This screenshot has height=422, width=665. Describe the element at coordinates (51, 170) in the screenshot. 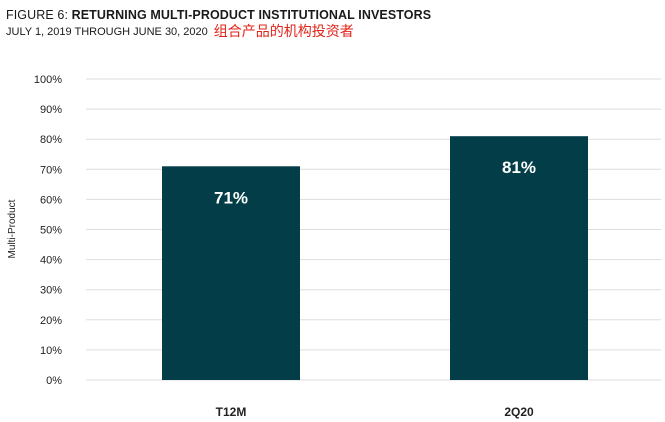

I see `y-tick-label: 70%` at that location.